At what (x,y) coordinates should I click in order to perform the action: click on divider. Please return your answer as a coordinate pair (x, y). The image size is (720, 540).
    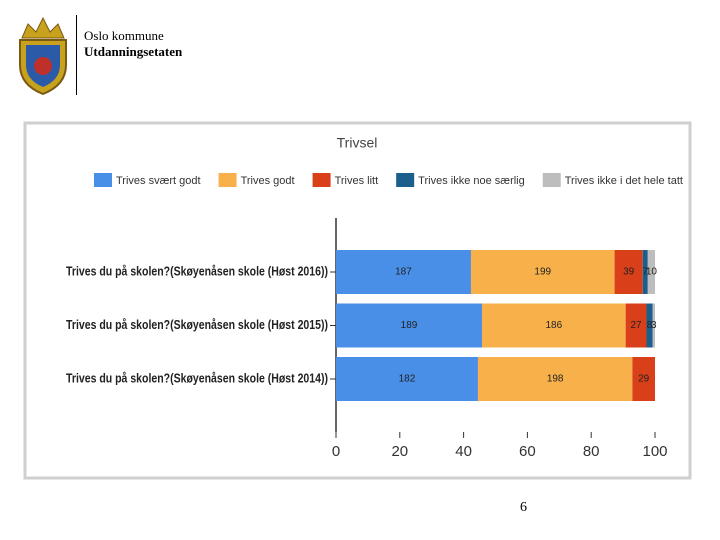
    Looking at the image, I should click on (76, 55).